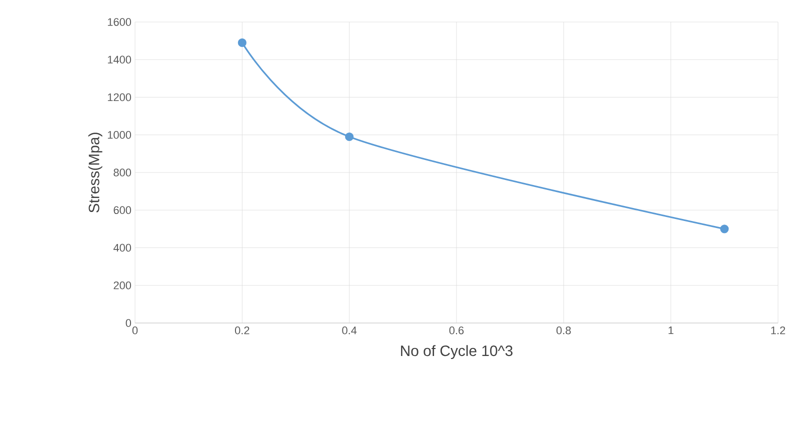 The height and width of the screenshot is (425, 803). I want to click on x-axis-title: No of Cycle 10^3, so click(456, 352).